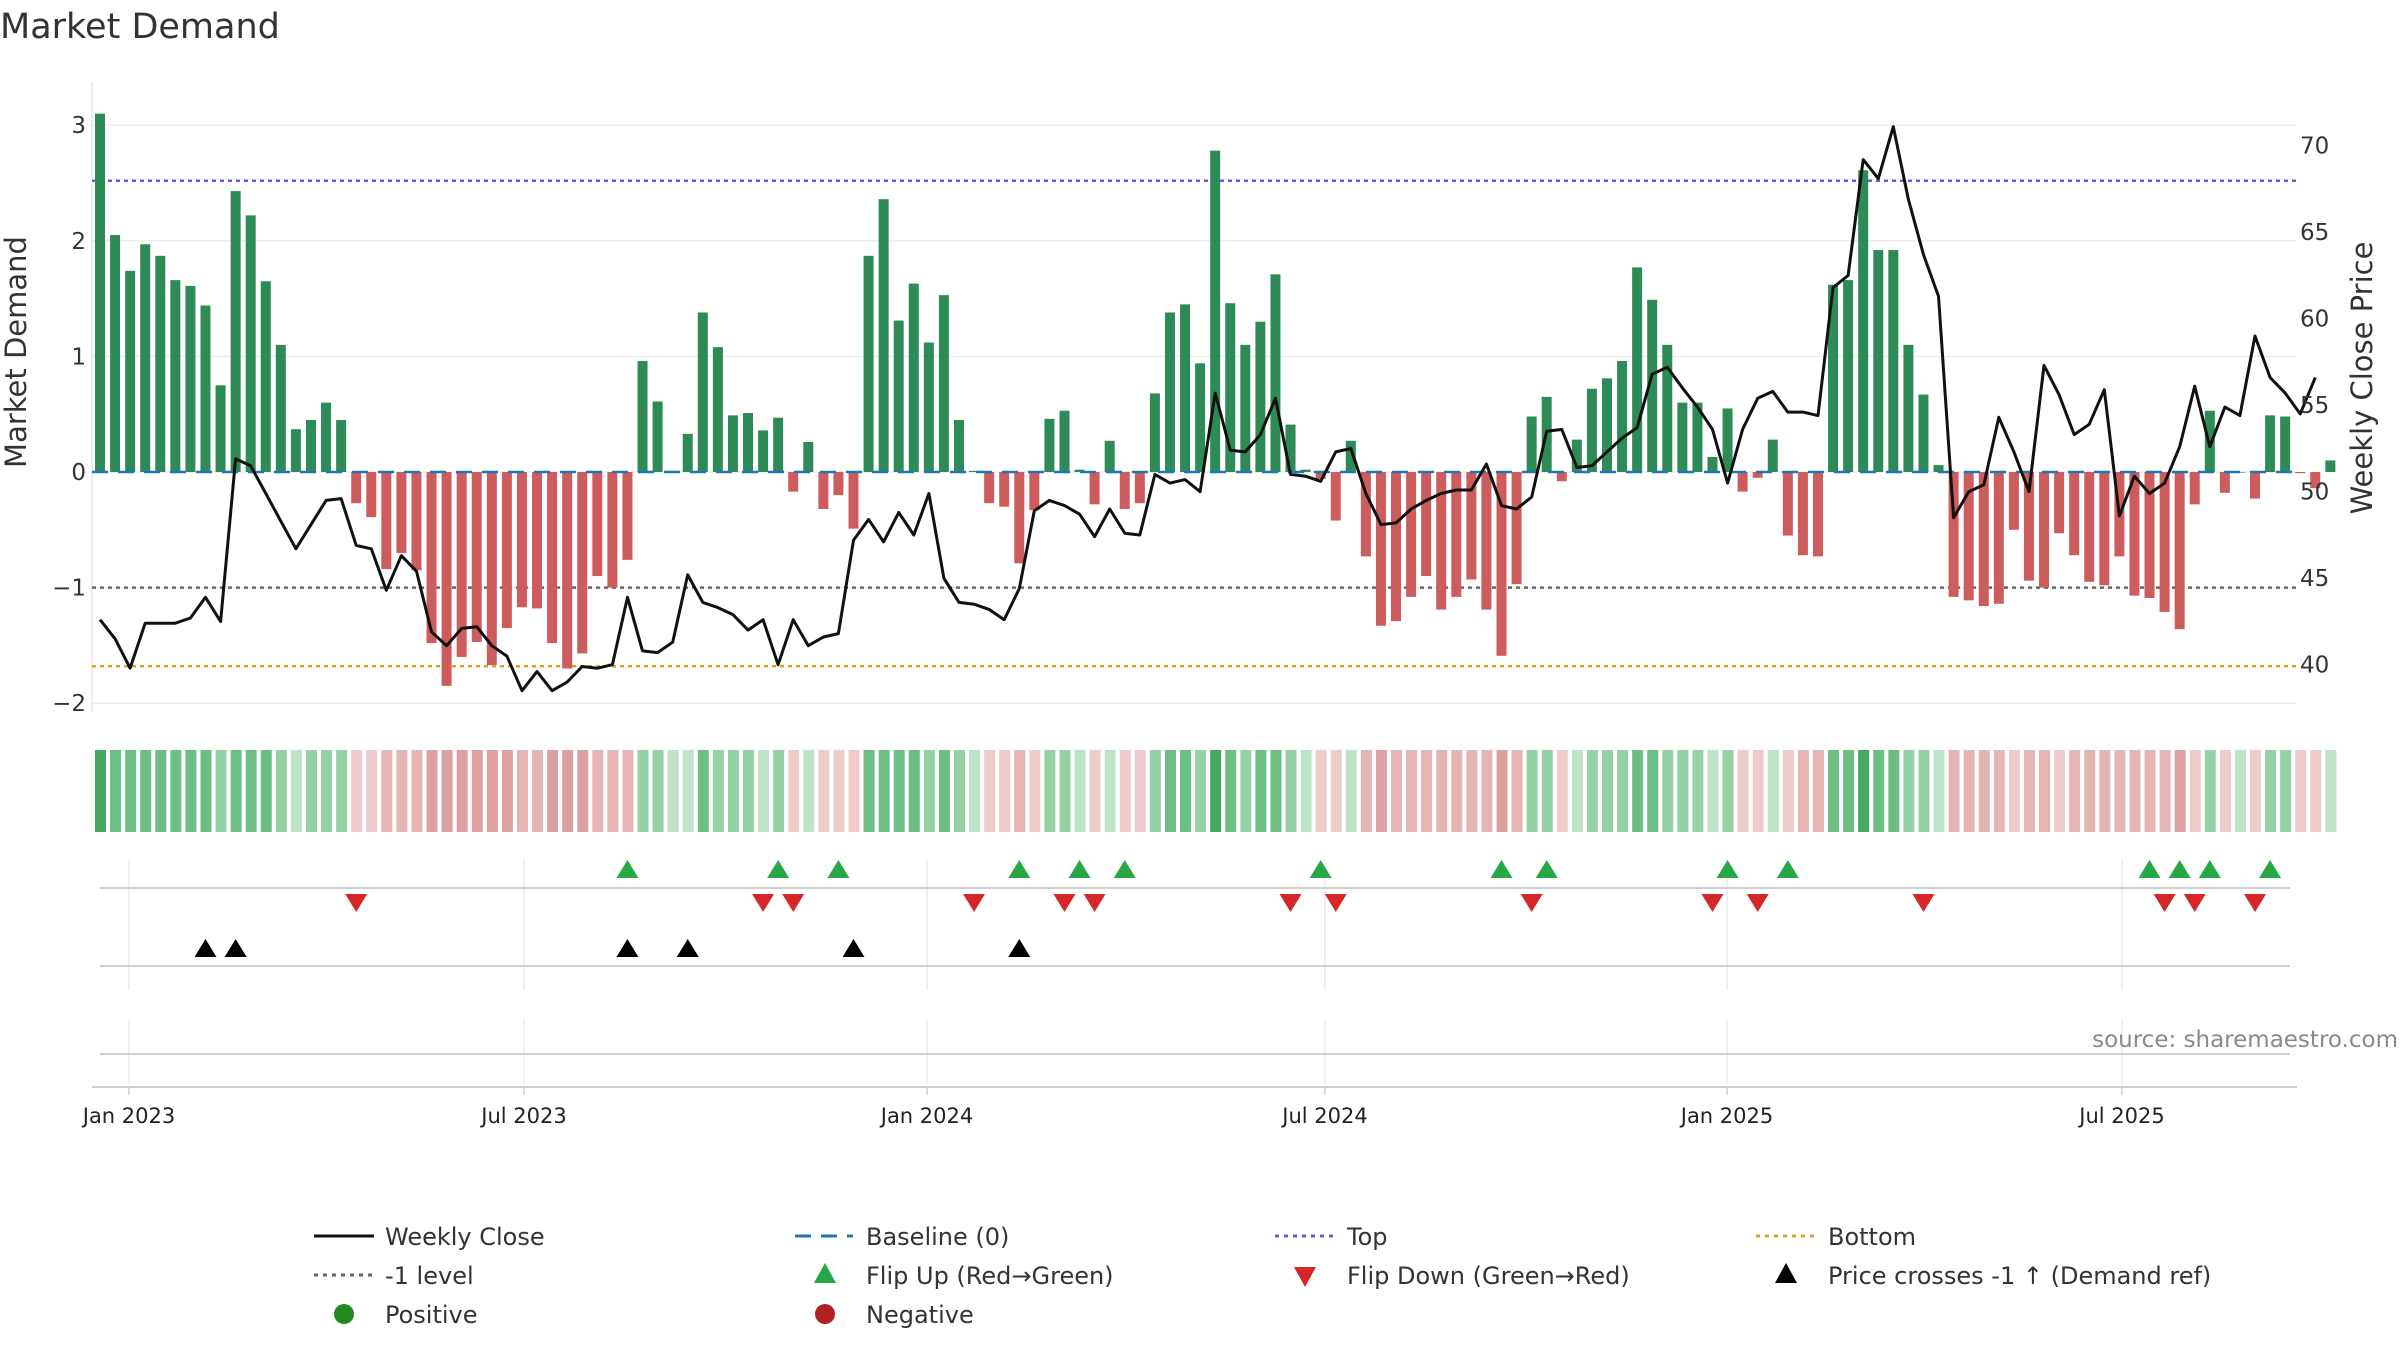 The height and width of the screenshot is (1350, 2400). I want to click on positive-dot-icon, so click(344, 1314).